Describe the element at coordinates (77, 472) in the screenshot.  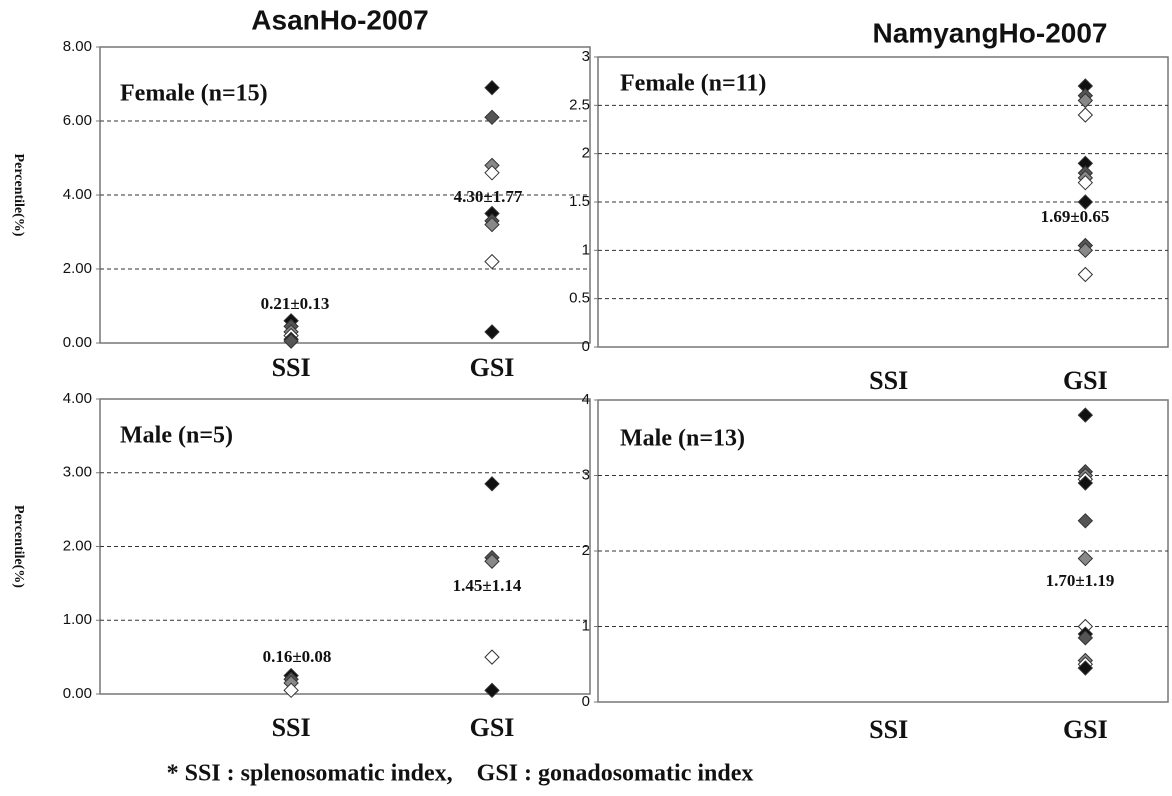
I see `y-tick-label: 3.00` at that location.